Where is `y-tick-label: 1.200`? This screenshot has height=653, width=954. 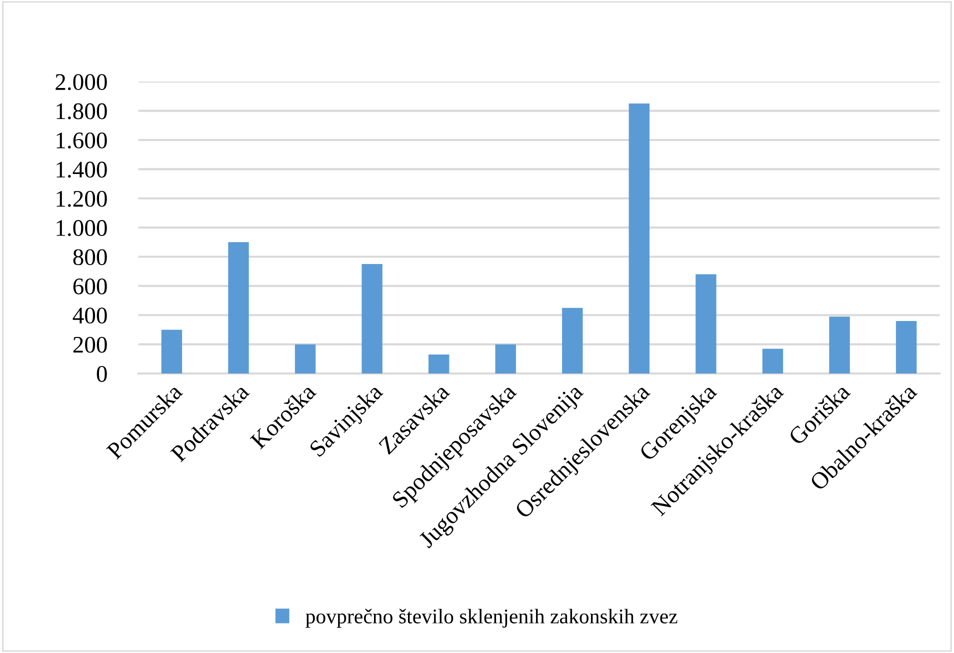 y-tick-label: 1.200 is located at coordinates (81, 198).